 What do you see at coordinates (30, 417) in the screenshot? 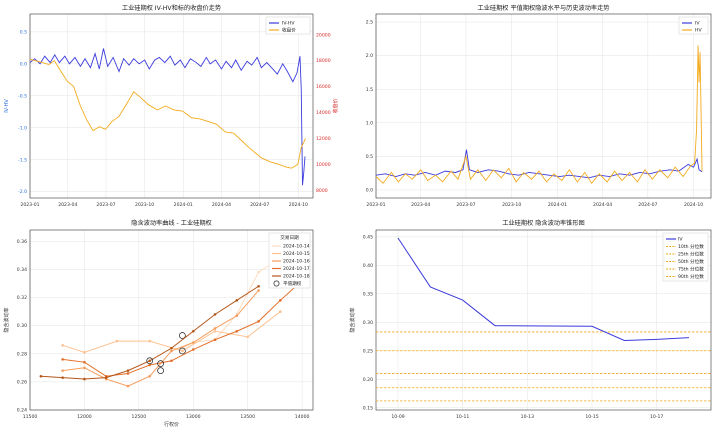
I see `x-tick-label: 11500` at bounding box center [30, 417].